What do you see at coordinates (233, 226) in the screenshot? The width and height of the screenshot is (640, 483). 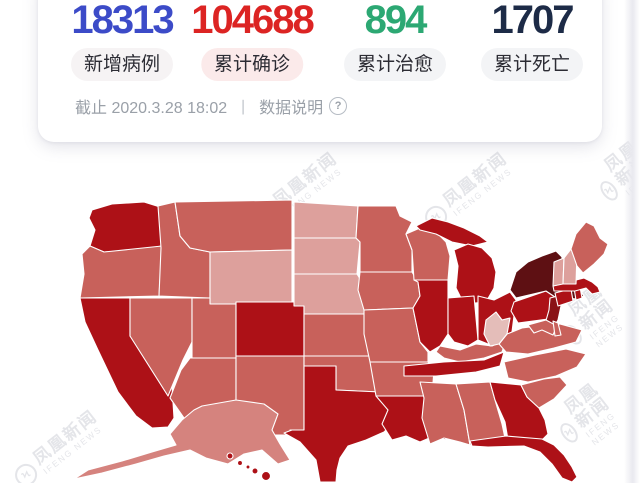 I see `state-mt: Montana` at bounding box center [233, 226].